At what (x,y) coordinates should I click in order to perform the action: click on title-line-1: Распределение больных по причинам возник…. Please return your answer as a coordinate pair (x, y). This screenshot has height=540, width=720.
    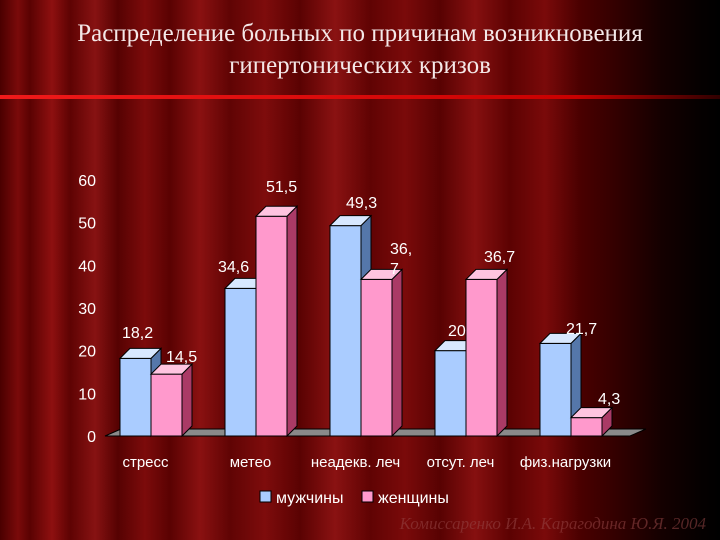
    Looking at the image, I should click on (360, 33).